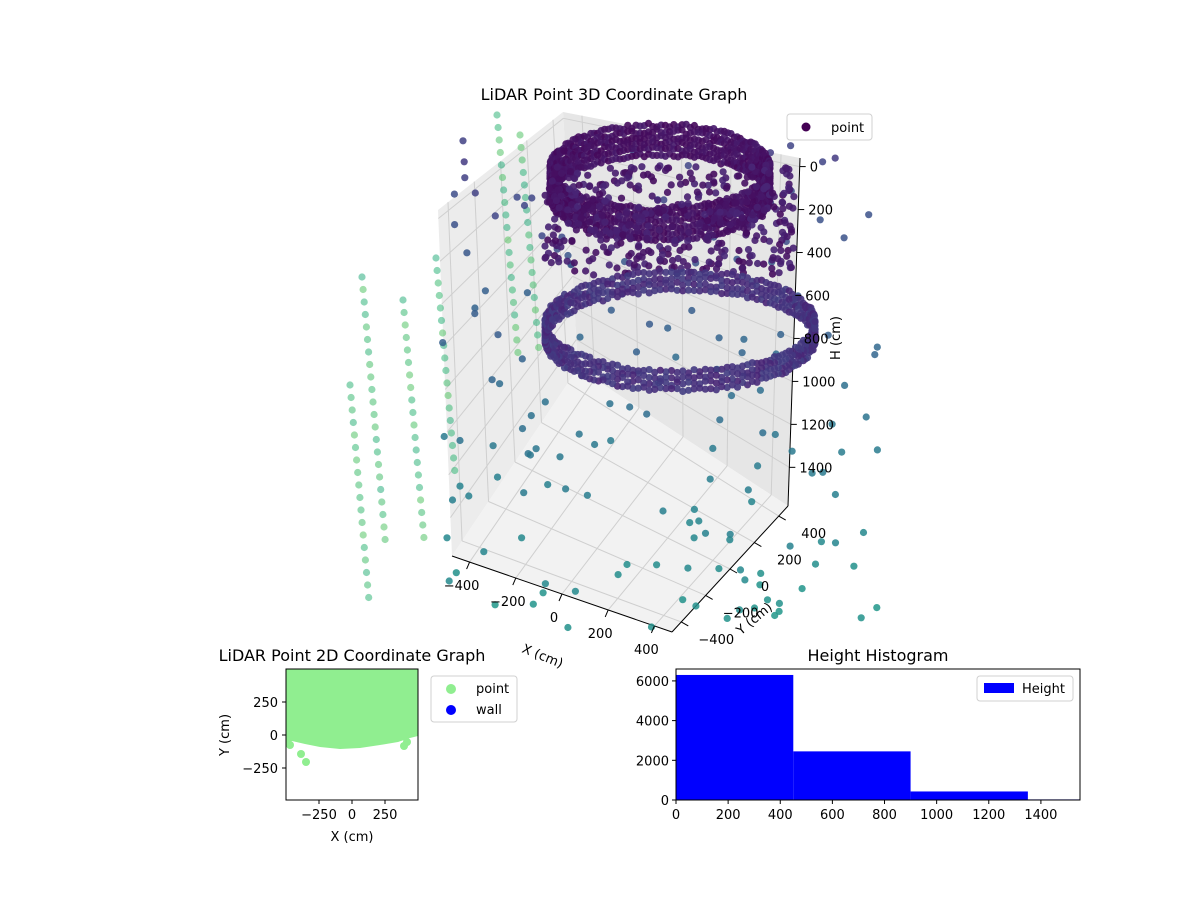 The image size is (1200, 900). Describe the element at coordinates (716, 640) in the screenshot. I see `y-tick-label-3d: −400` at that location.